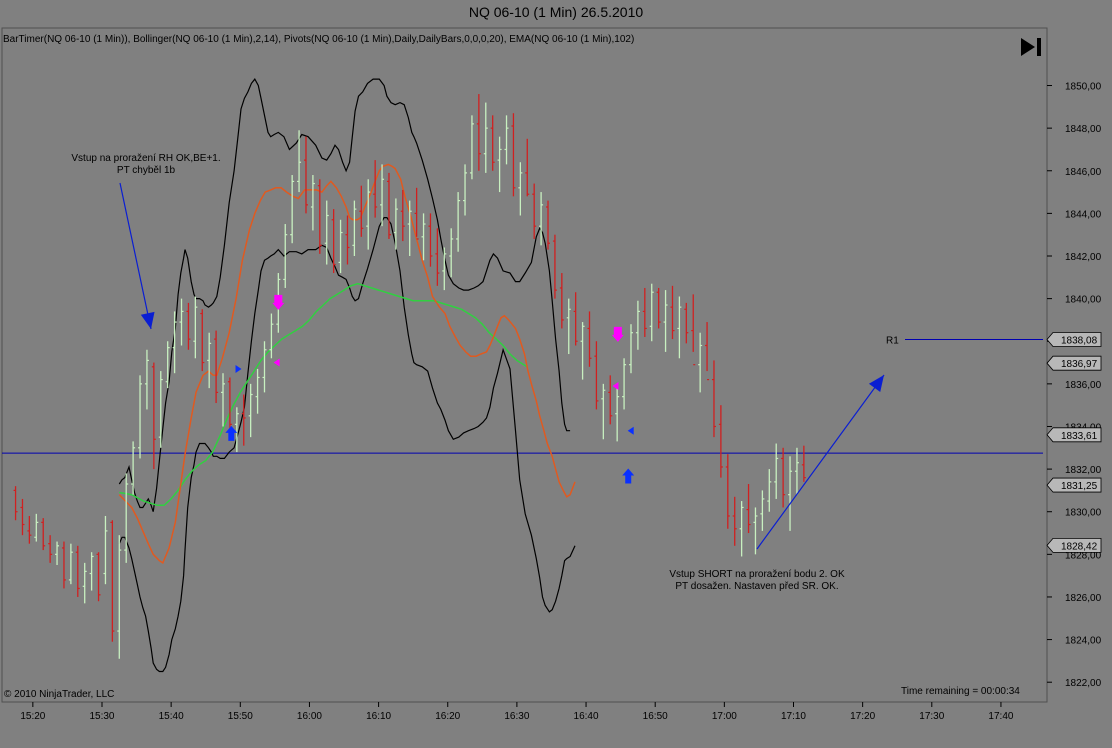 The height and width of the screenshot is (748, 1112). I want to click on y-tick-label: 1830,00, so click(1083, 513).